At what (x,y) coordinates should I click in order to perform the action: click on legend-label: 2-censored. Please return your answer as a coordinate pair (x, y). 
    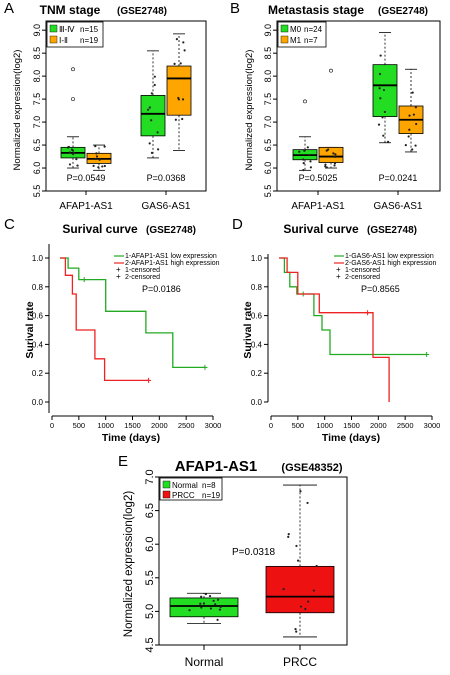
    Looking at the image, I should click on (362, 277).